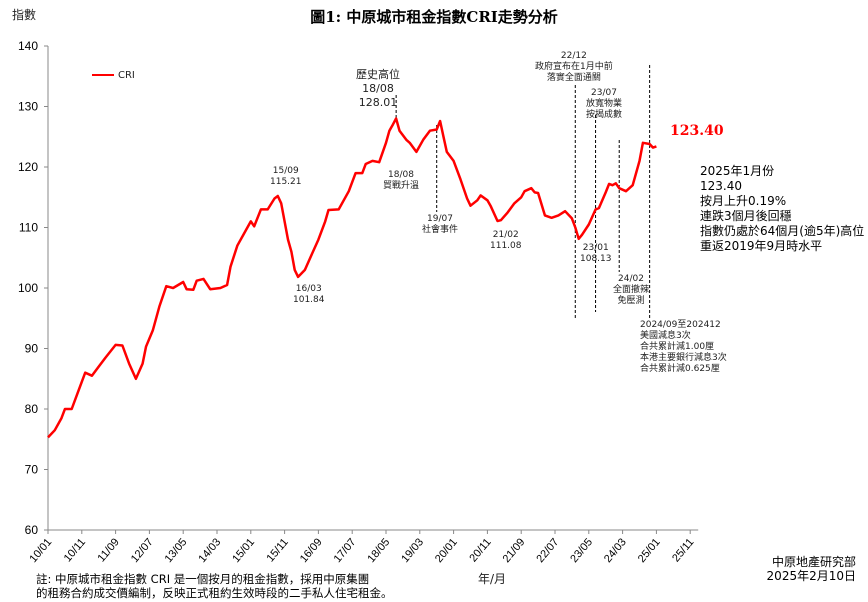 The height and width of the screenshot is (602, 868). Describe the element at coordinates (28, 228) in the screenshot. I see `y-tick-label: 110` at that location.